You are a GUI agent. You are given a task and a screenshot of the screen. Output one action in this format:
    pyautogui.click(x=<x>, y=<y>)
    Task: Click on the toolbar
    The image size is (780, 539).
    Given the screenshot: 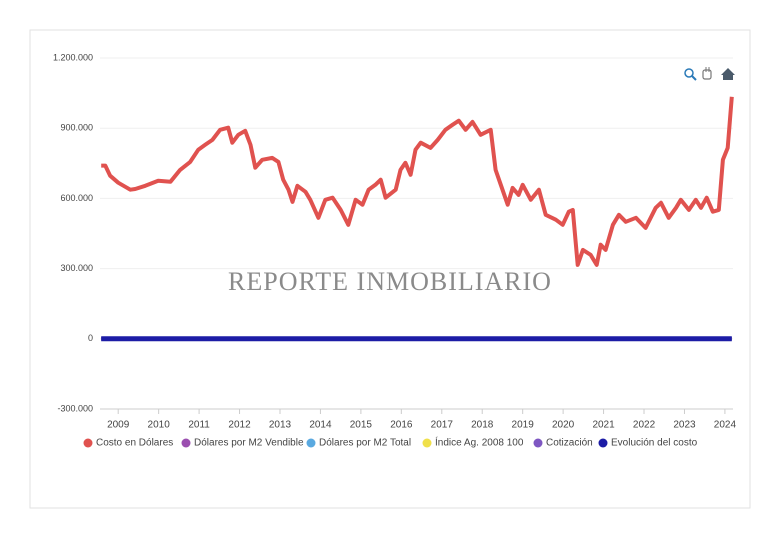 What is the action you would take?
    pyautogui.click(x=709, y=74)
    